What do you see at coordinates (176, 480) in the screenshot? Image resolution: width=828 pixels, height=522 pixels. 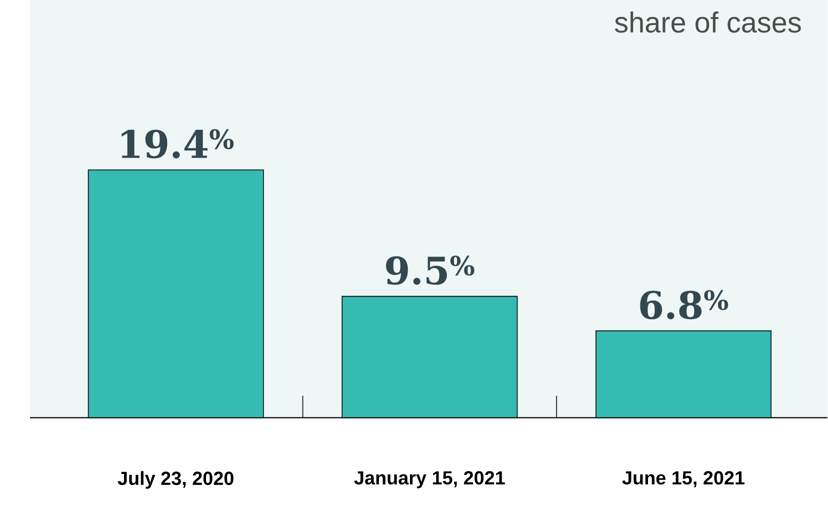 I see `x-tick-label: July 23, 2020` at bounding box center [176, 480].